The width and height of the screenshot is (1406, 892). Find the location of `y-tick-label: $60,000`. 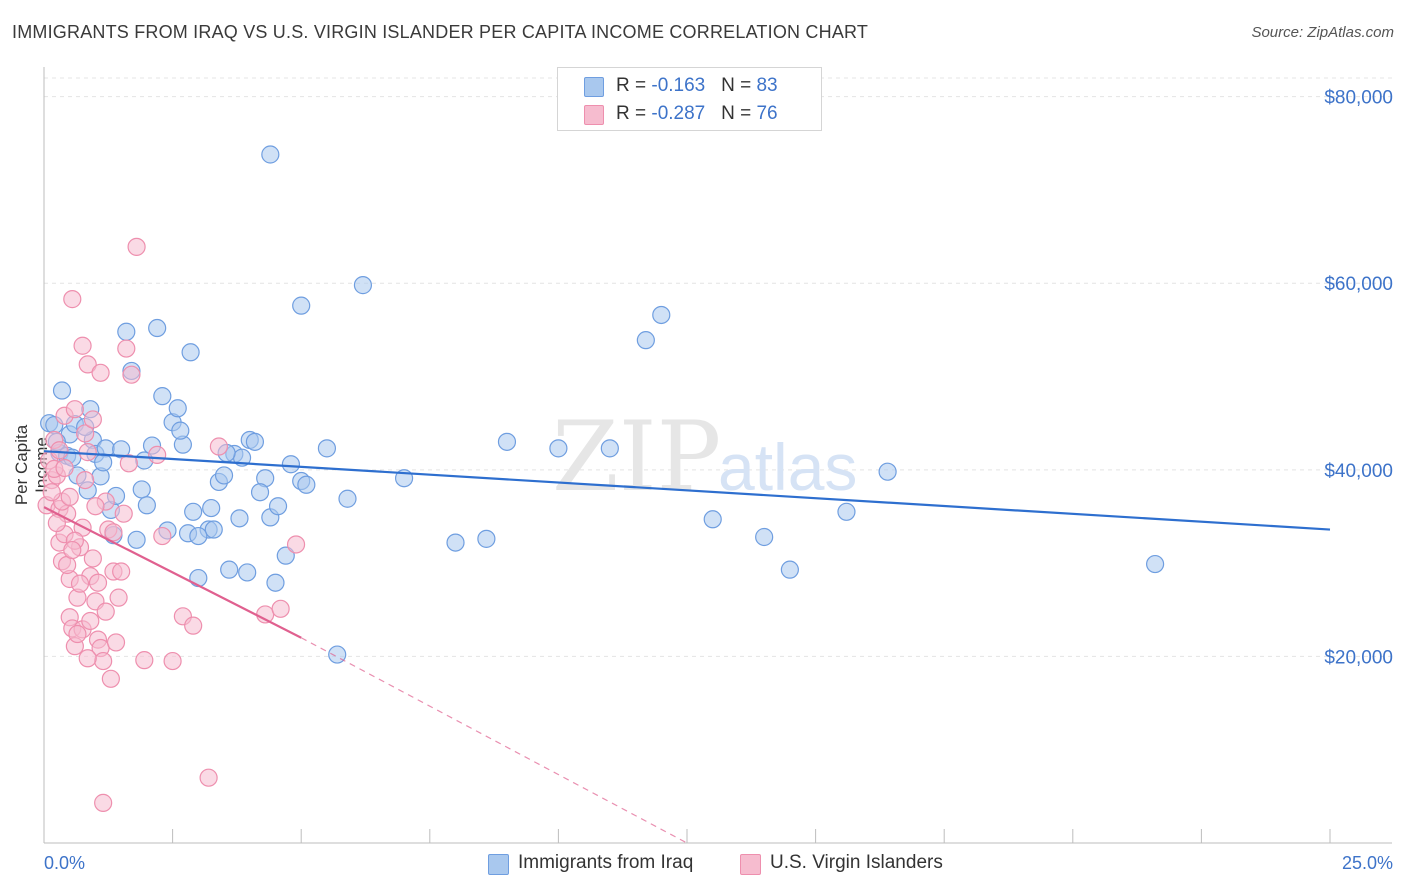

y-tick-label: $60,000 is located at coordinates (1358, 284).